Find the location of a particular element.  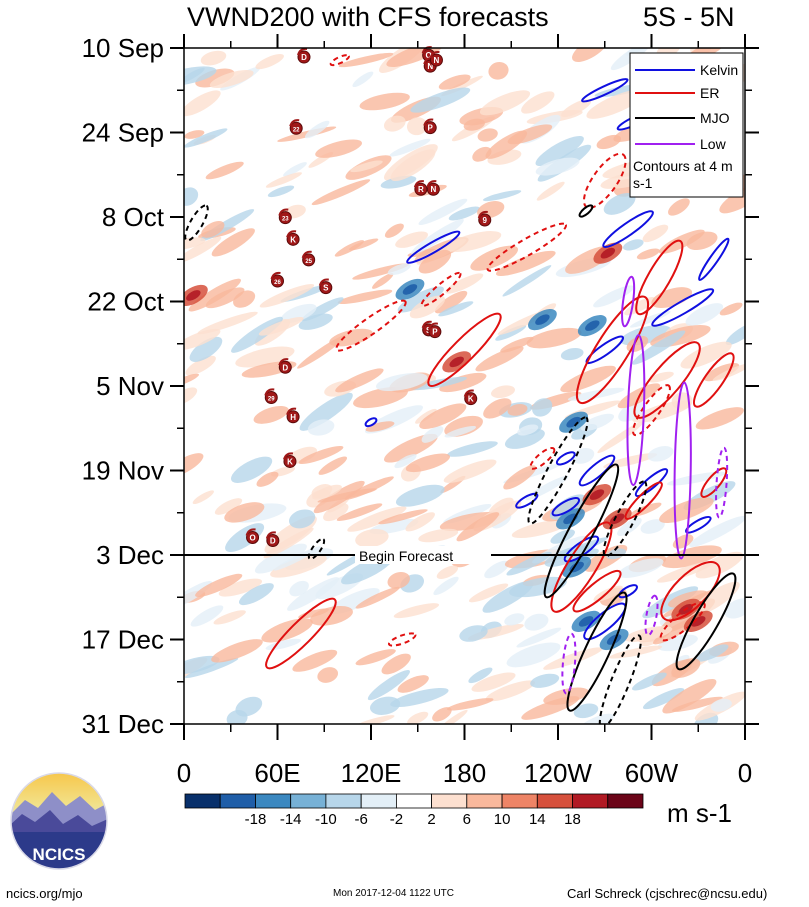

logo-text: NCICS is located at coordinates (59, 854).